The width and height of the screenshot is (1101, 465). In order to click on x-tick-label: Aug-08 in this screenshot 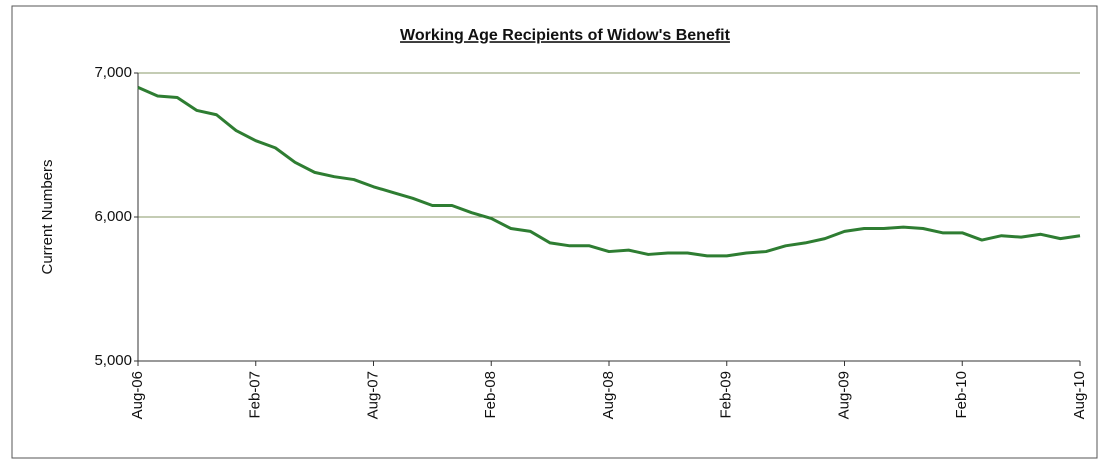, I will do `click(608, 395)`.